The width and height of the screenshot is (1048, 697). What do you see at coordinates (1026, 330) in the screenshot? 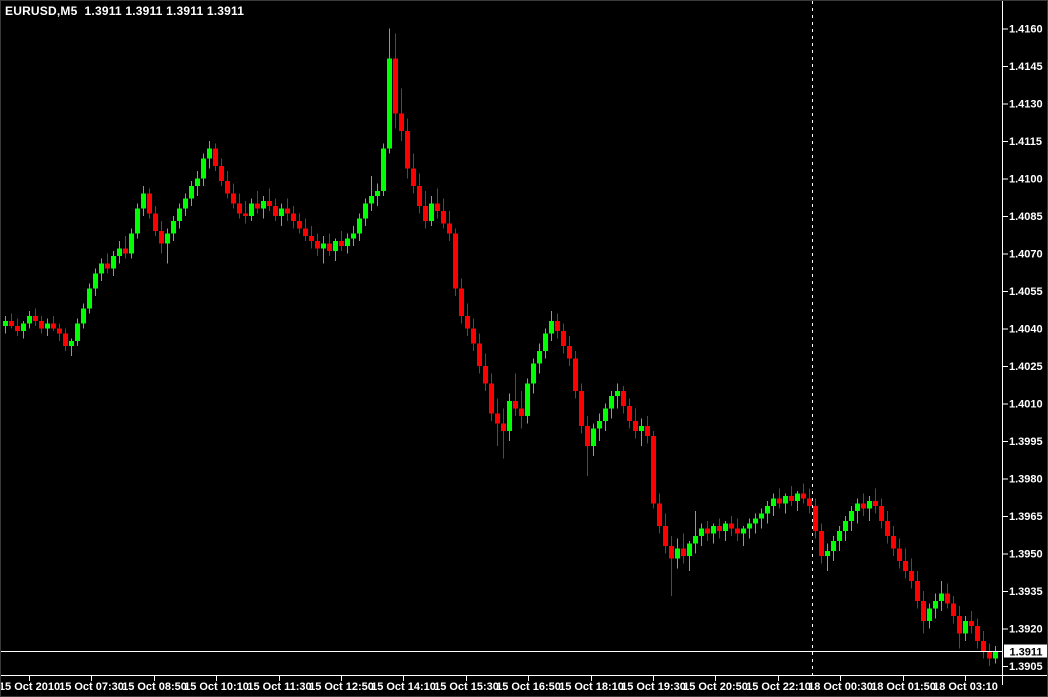
I see `svg-text: 1.4040` at bounding box center [1026, 330].